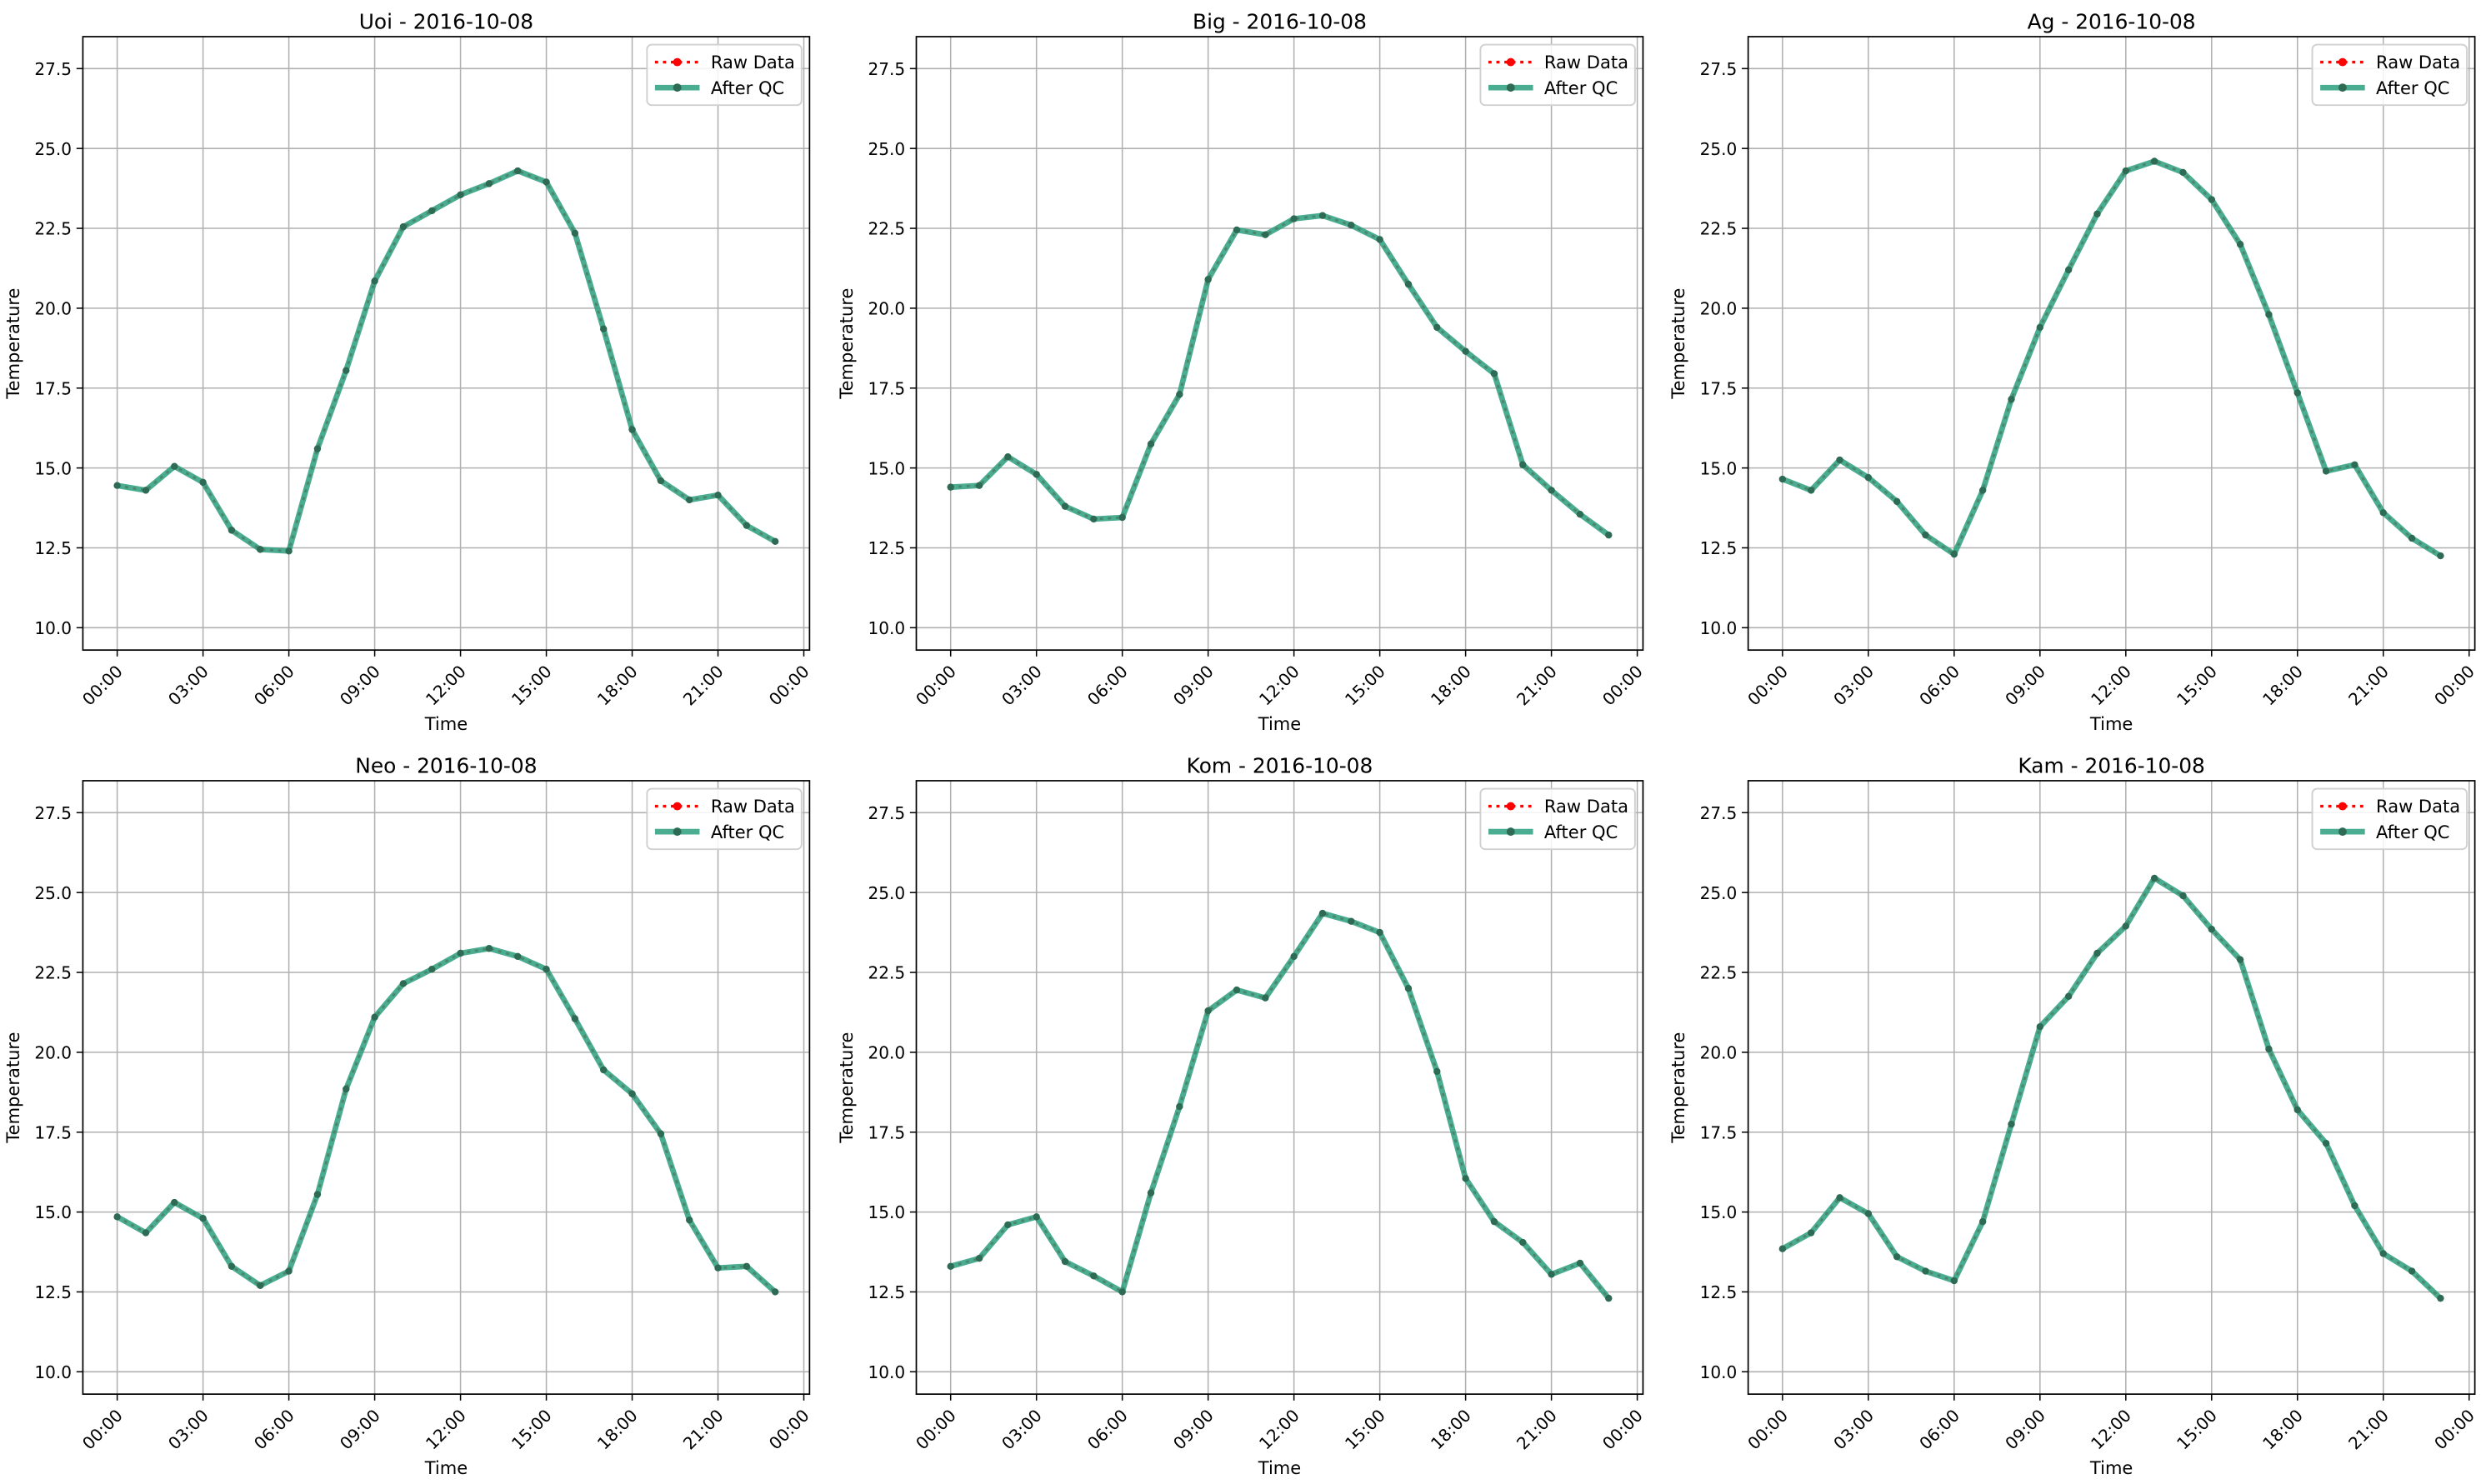  Describe the element at coordinates (1365, 1429) in the screenshot. I see `x-tick-label: 15:00` at that location.